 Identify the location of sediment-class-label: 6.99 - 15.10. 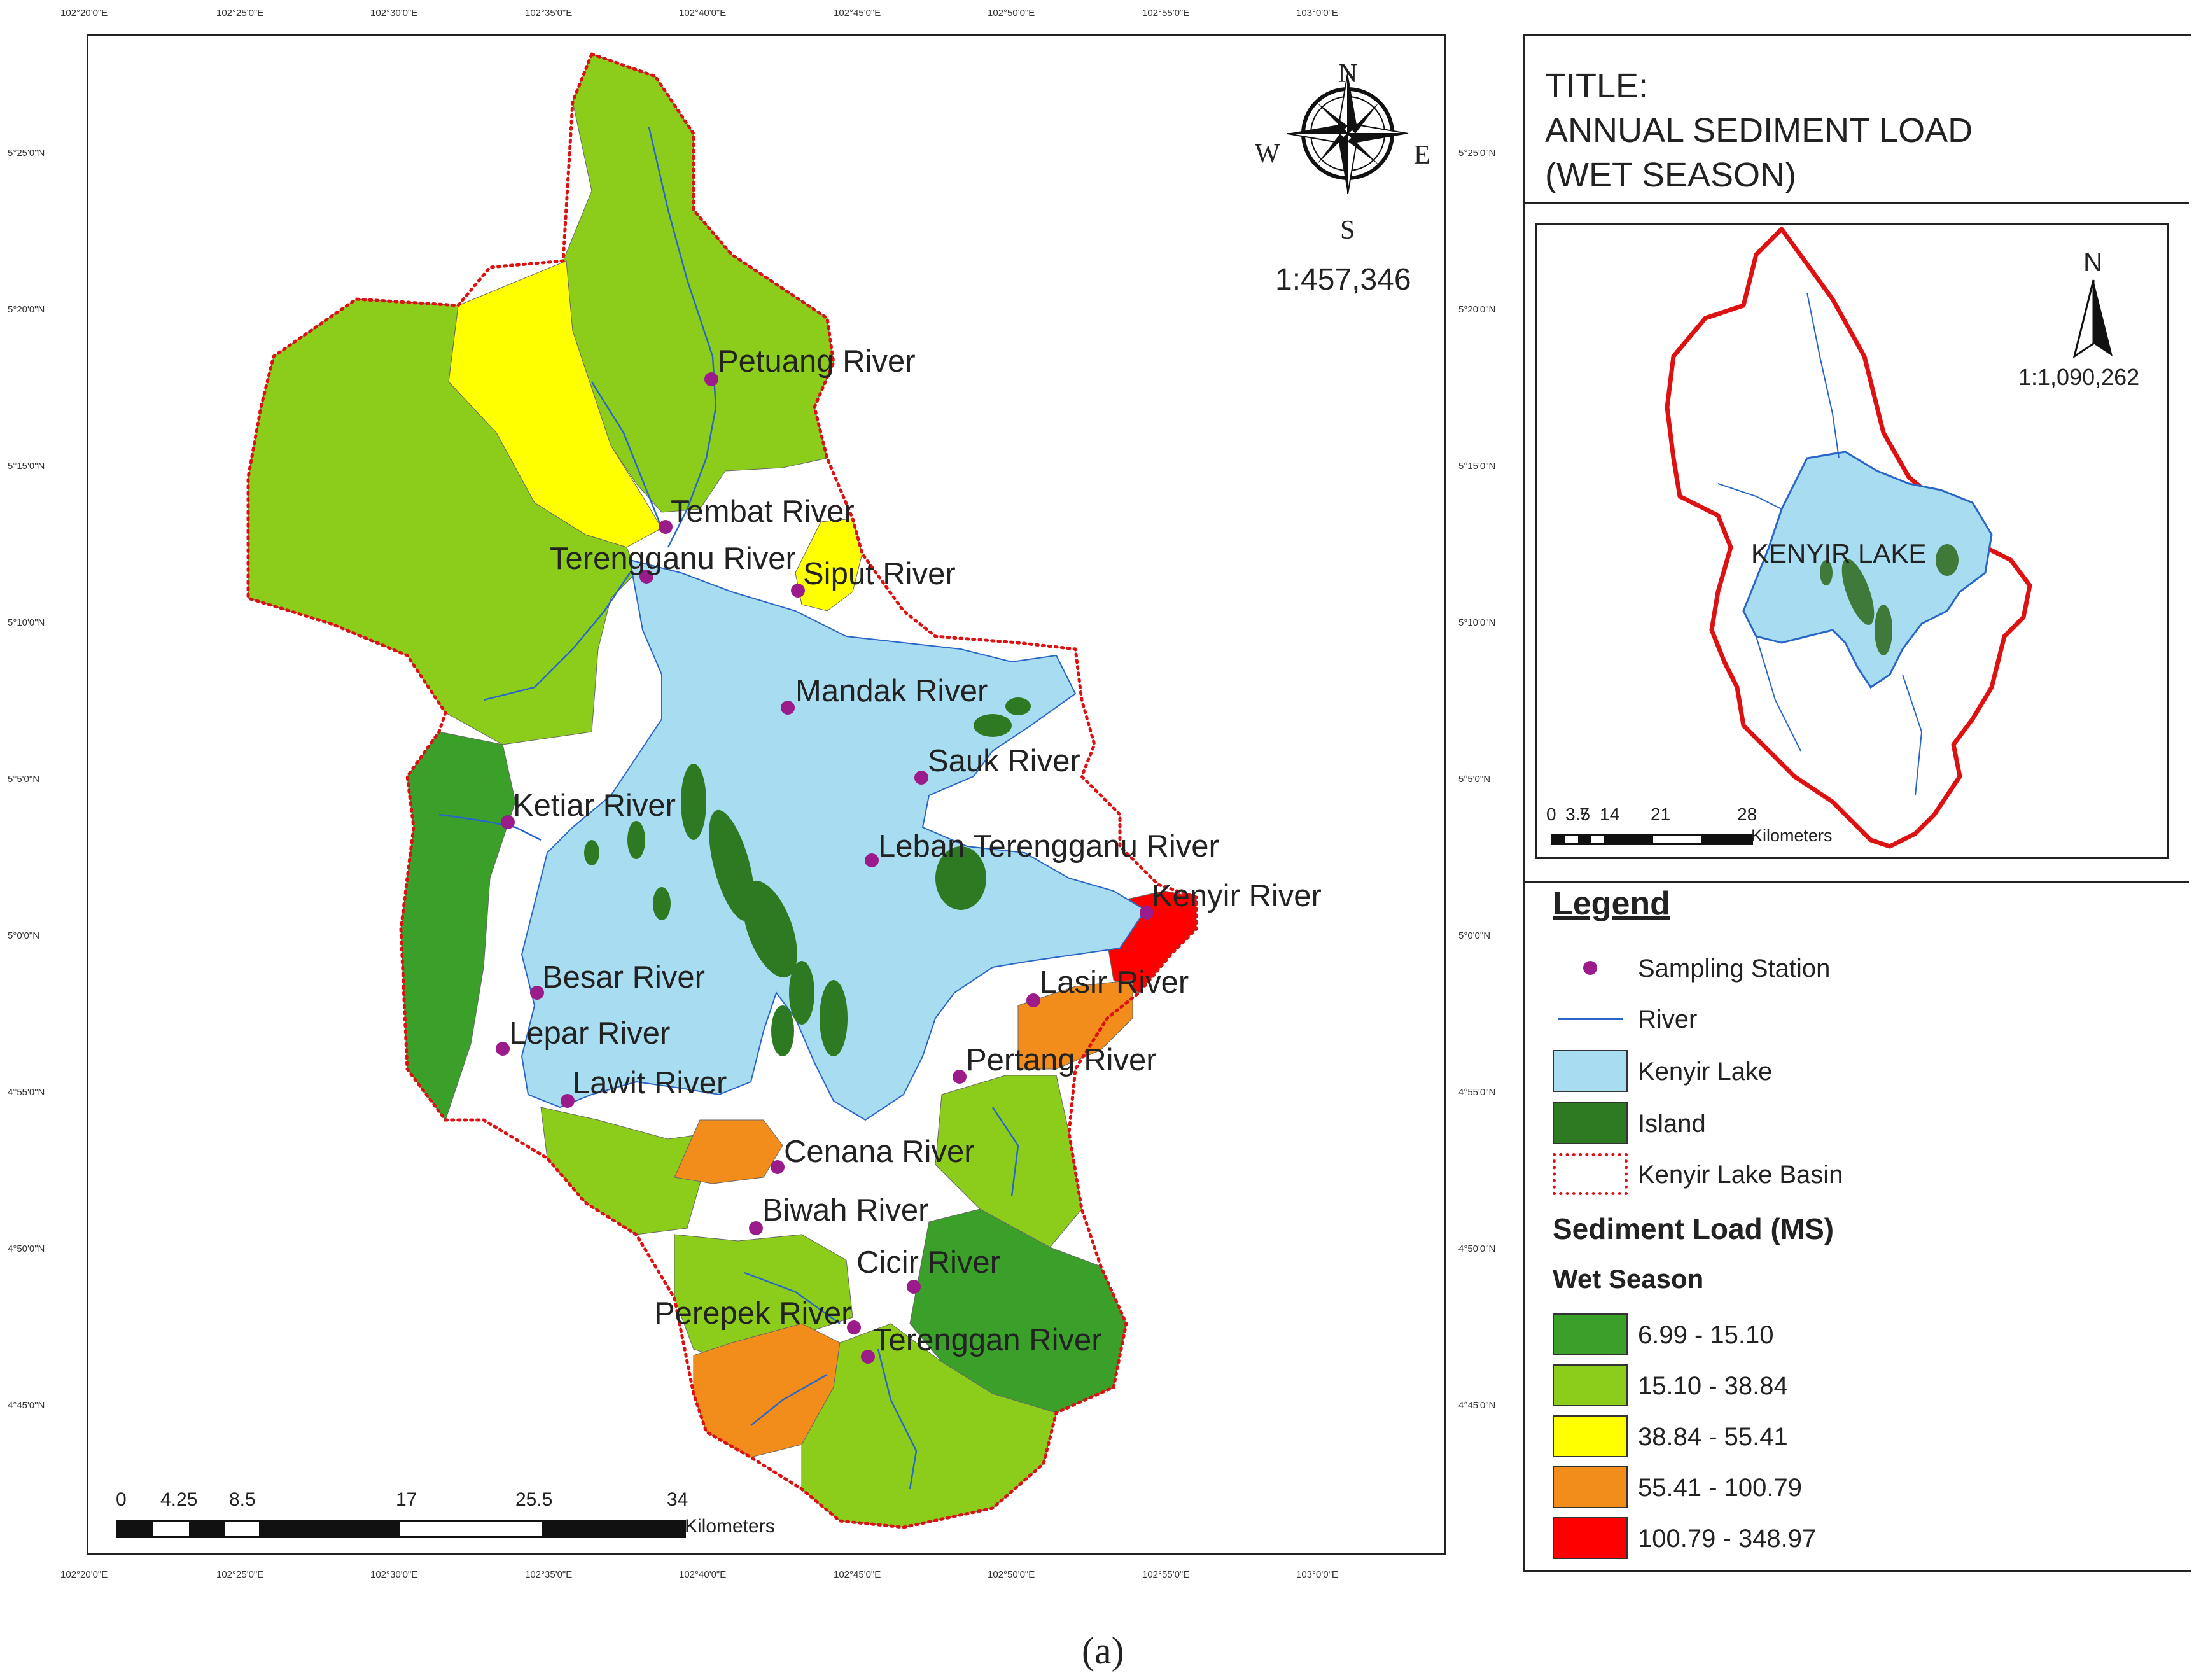
(1706, 1335).